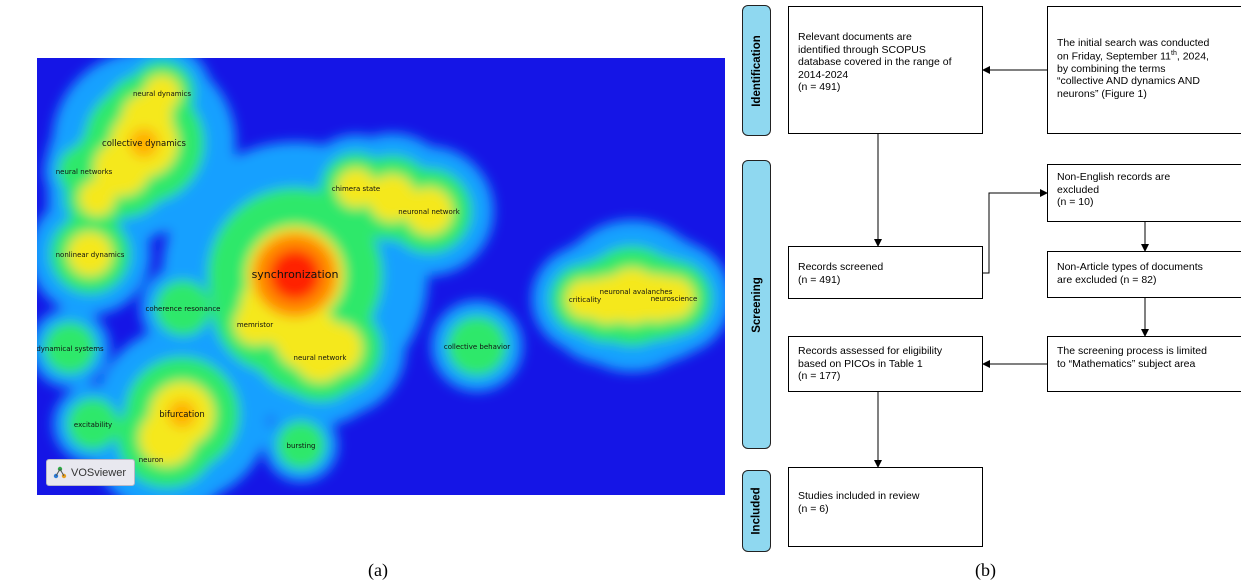 Image resolution: width=1241 pixels, height=586 pixels. Describe the element at coordinates (162, 94) in the screenshot. I see `term-label: neural dynamics` at that location.